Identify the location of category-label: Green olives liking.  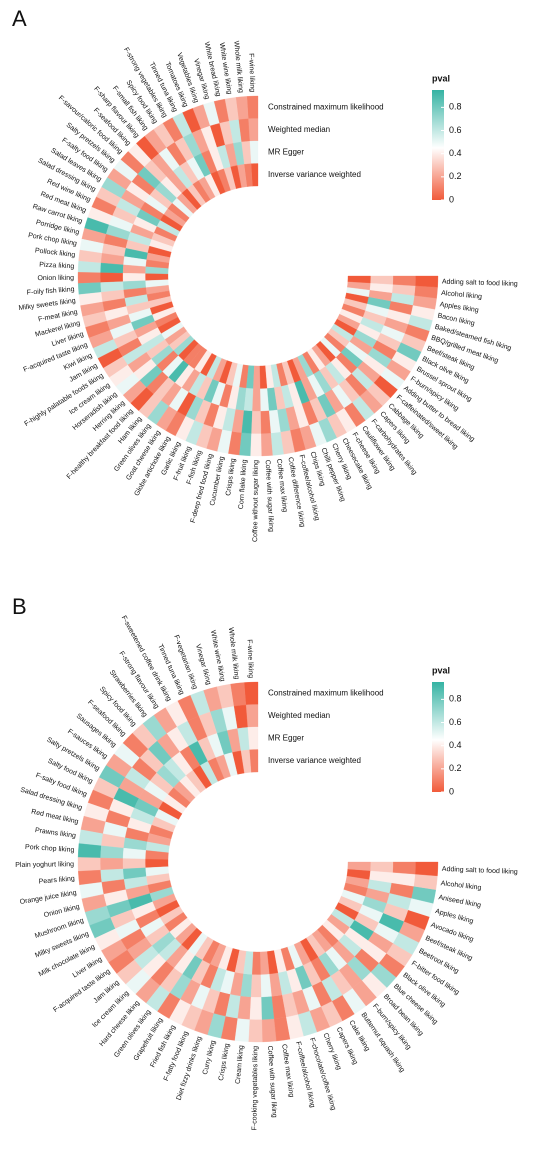
(132, 1034).